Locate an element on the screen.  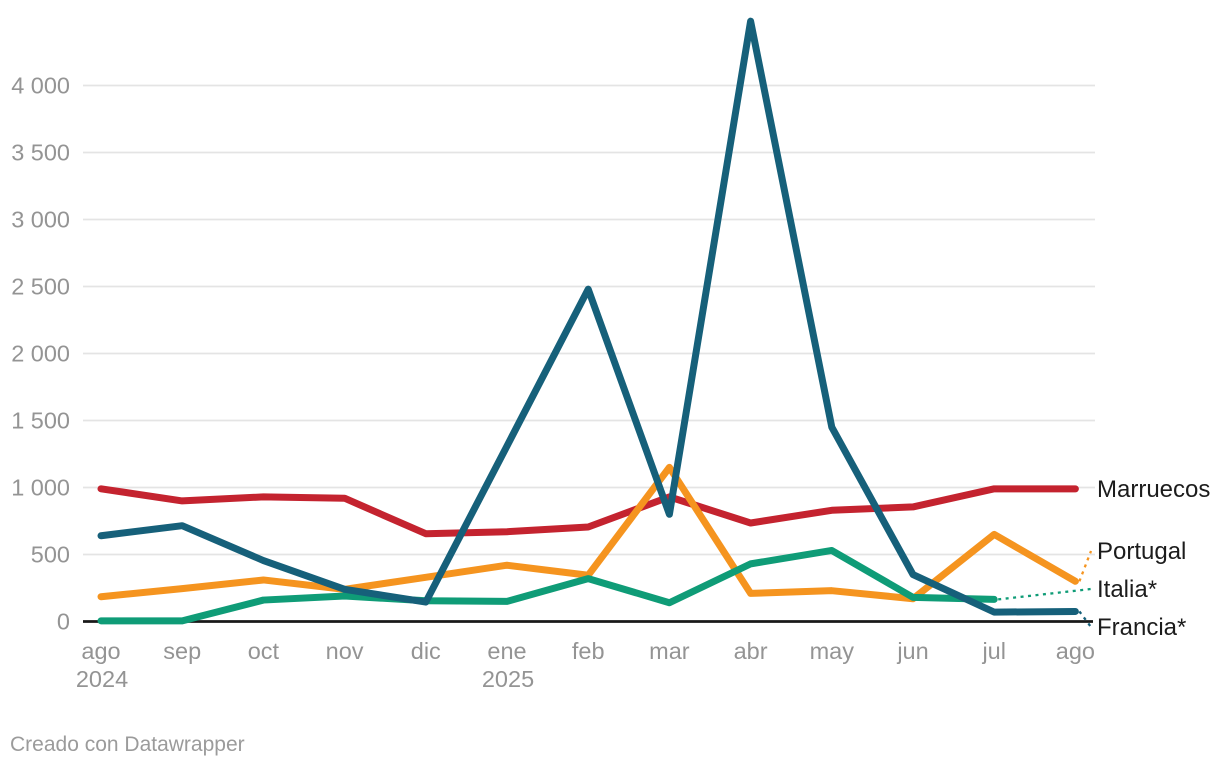
y-tick-label: 2 500 is located at coordinates (40, 287).